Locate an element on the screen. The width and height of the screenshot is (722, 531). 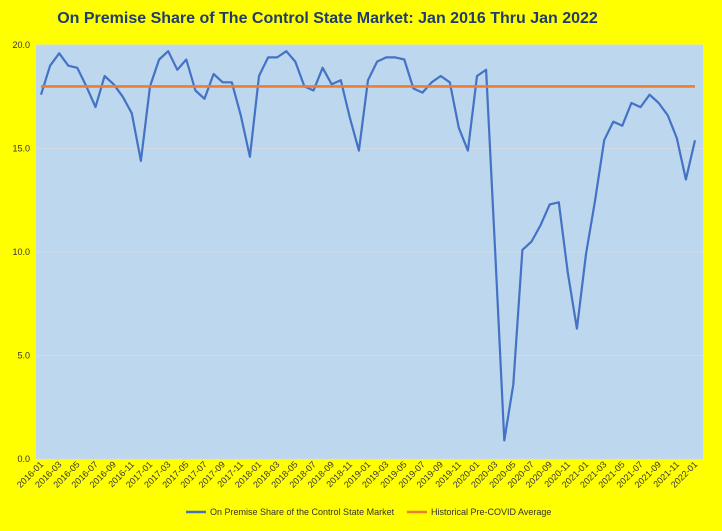
y-tick-label: 20.0 is located at coordinates (21, 45).